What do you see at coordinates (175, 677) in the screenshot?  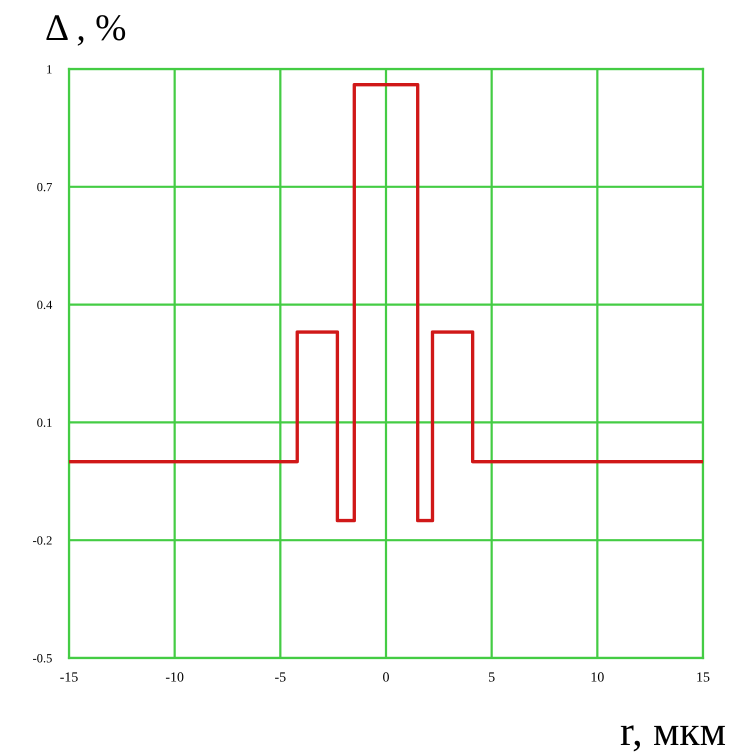 I see `x-tick-label: -10` at bounding box center [175, 677].